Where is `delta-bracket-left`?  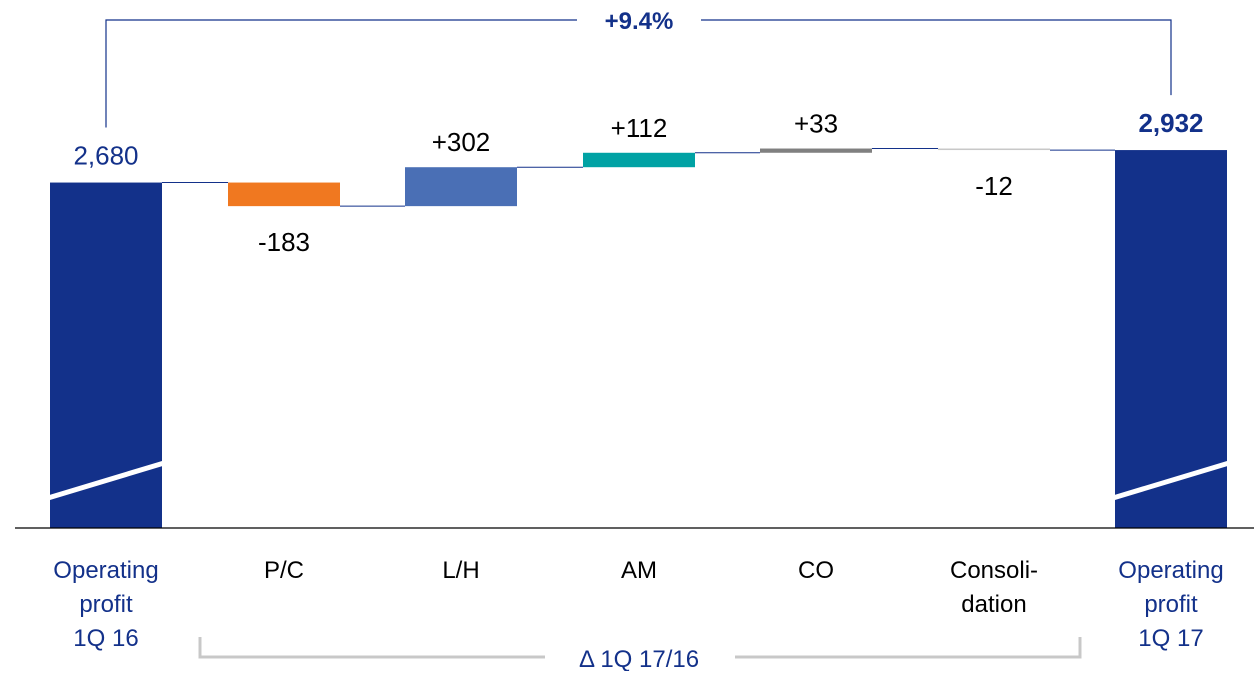 delta-bracket-left is located at coordinates (371, 648).